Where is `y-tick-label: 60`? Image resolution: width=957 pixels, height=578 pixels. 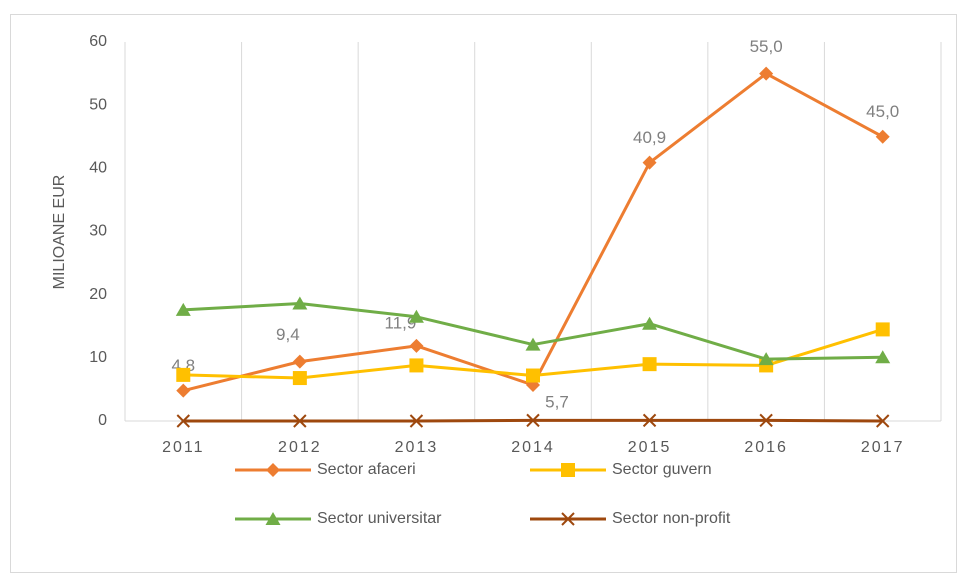 y-tick-label: 60 is located at coordinates (98, 41).